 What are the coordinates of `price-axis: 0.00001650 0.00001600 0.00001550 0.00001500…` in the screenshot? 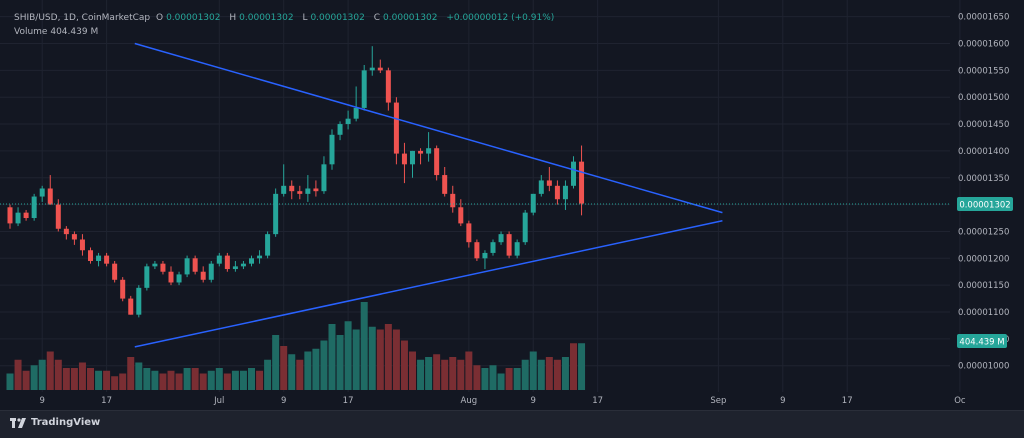 It's located at (983, 192).